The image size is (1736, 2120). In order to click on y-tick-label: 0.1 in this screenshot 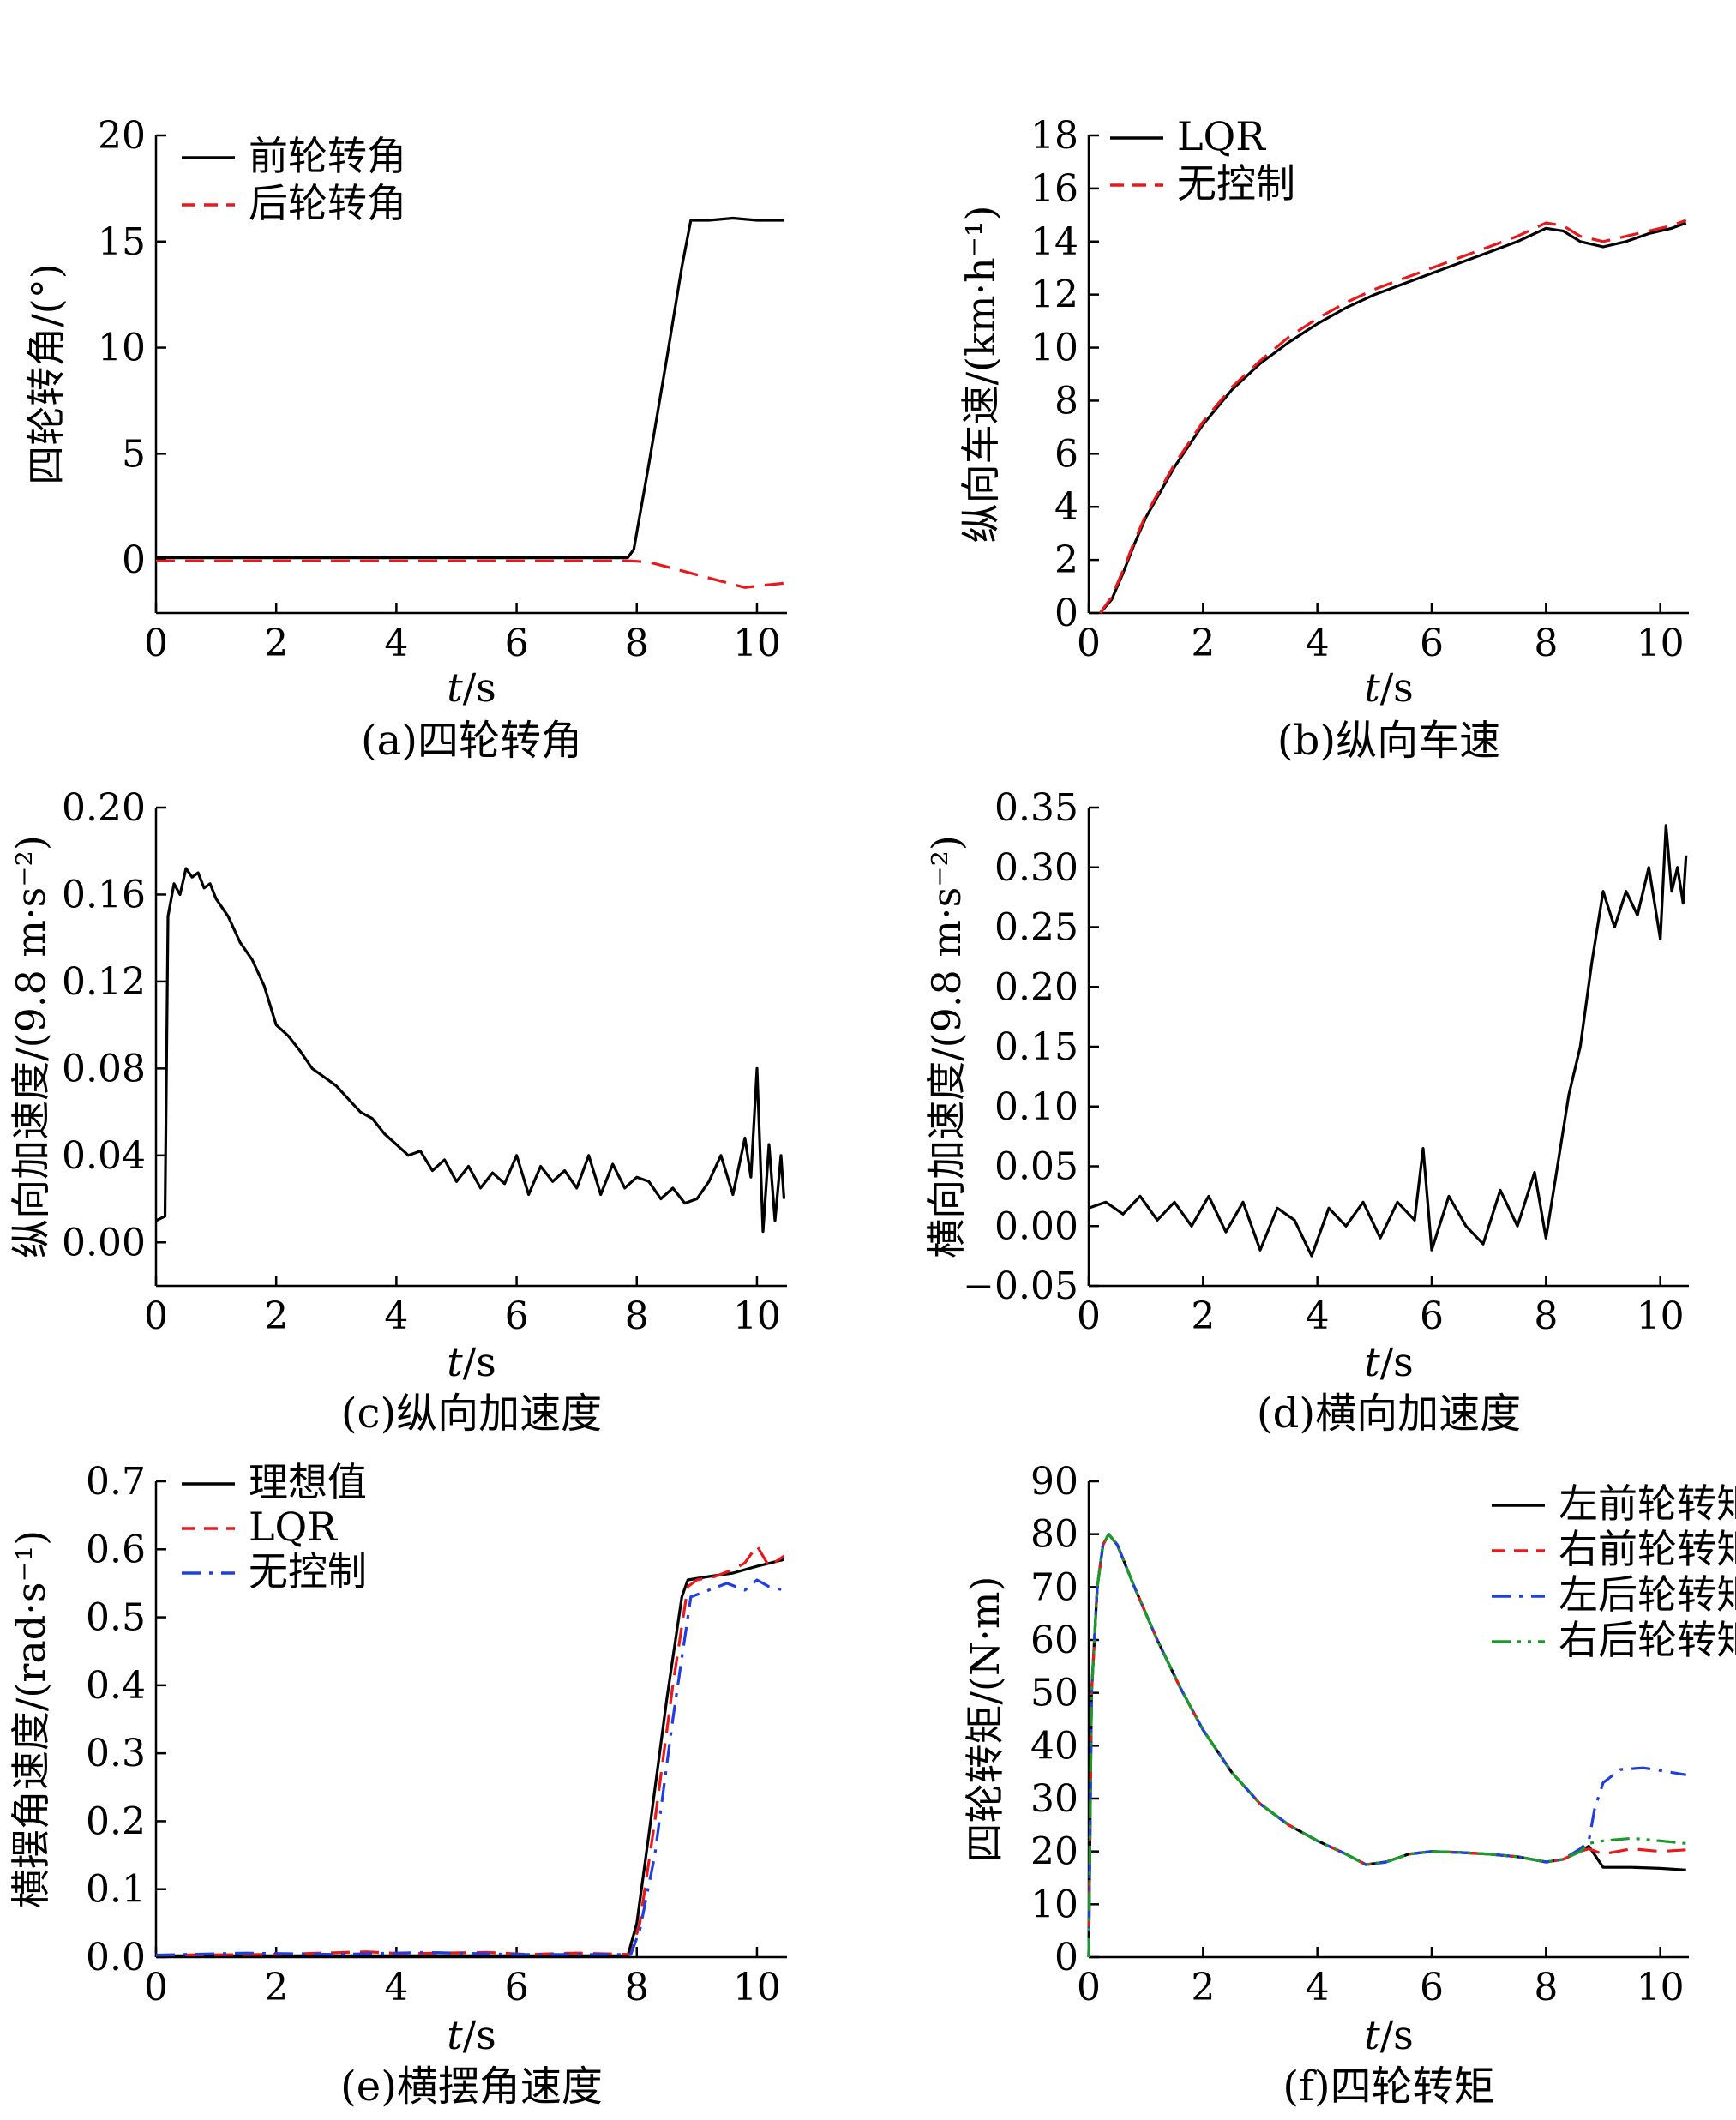, I will do `click(116, 1890)`.